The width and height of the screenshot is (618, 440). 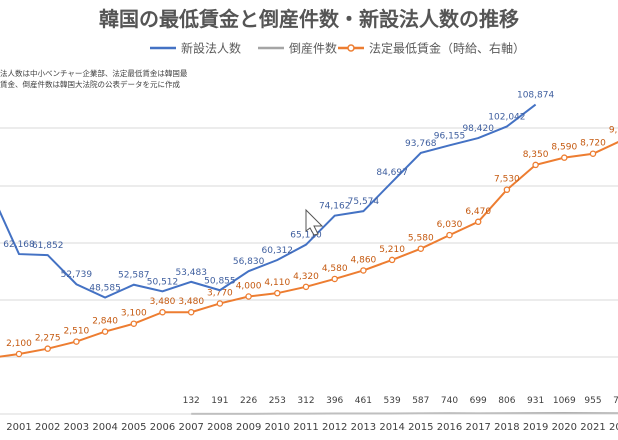 What do you see at coordinates (191, 401) in the screenshot?
I see `bankruptcies-data-label: 132` at bounding box center [191, 401].